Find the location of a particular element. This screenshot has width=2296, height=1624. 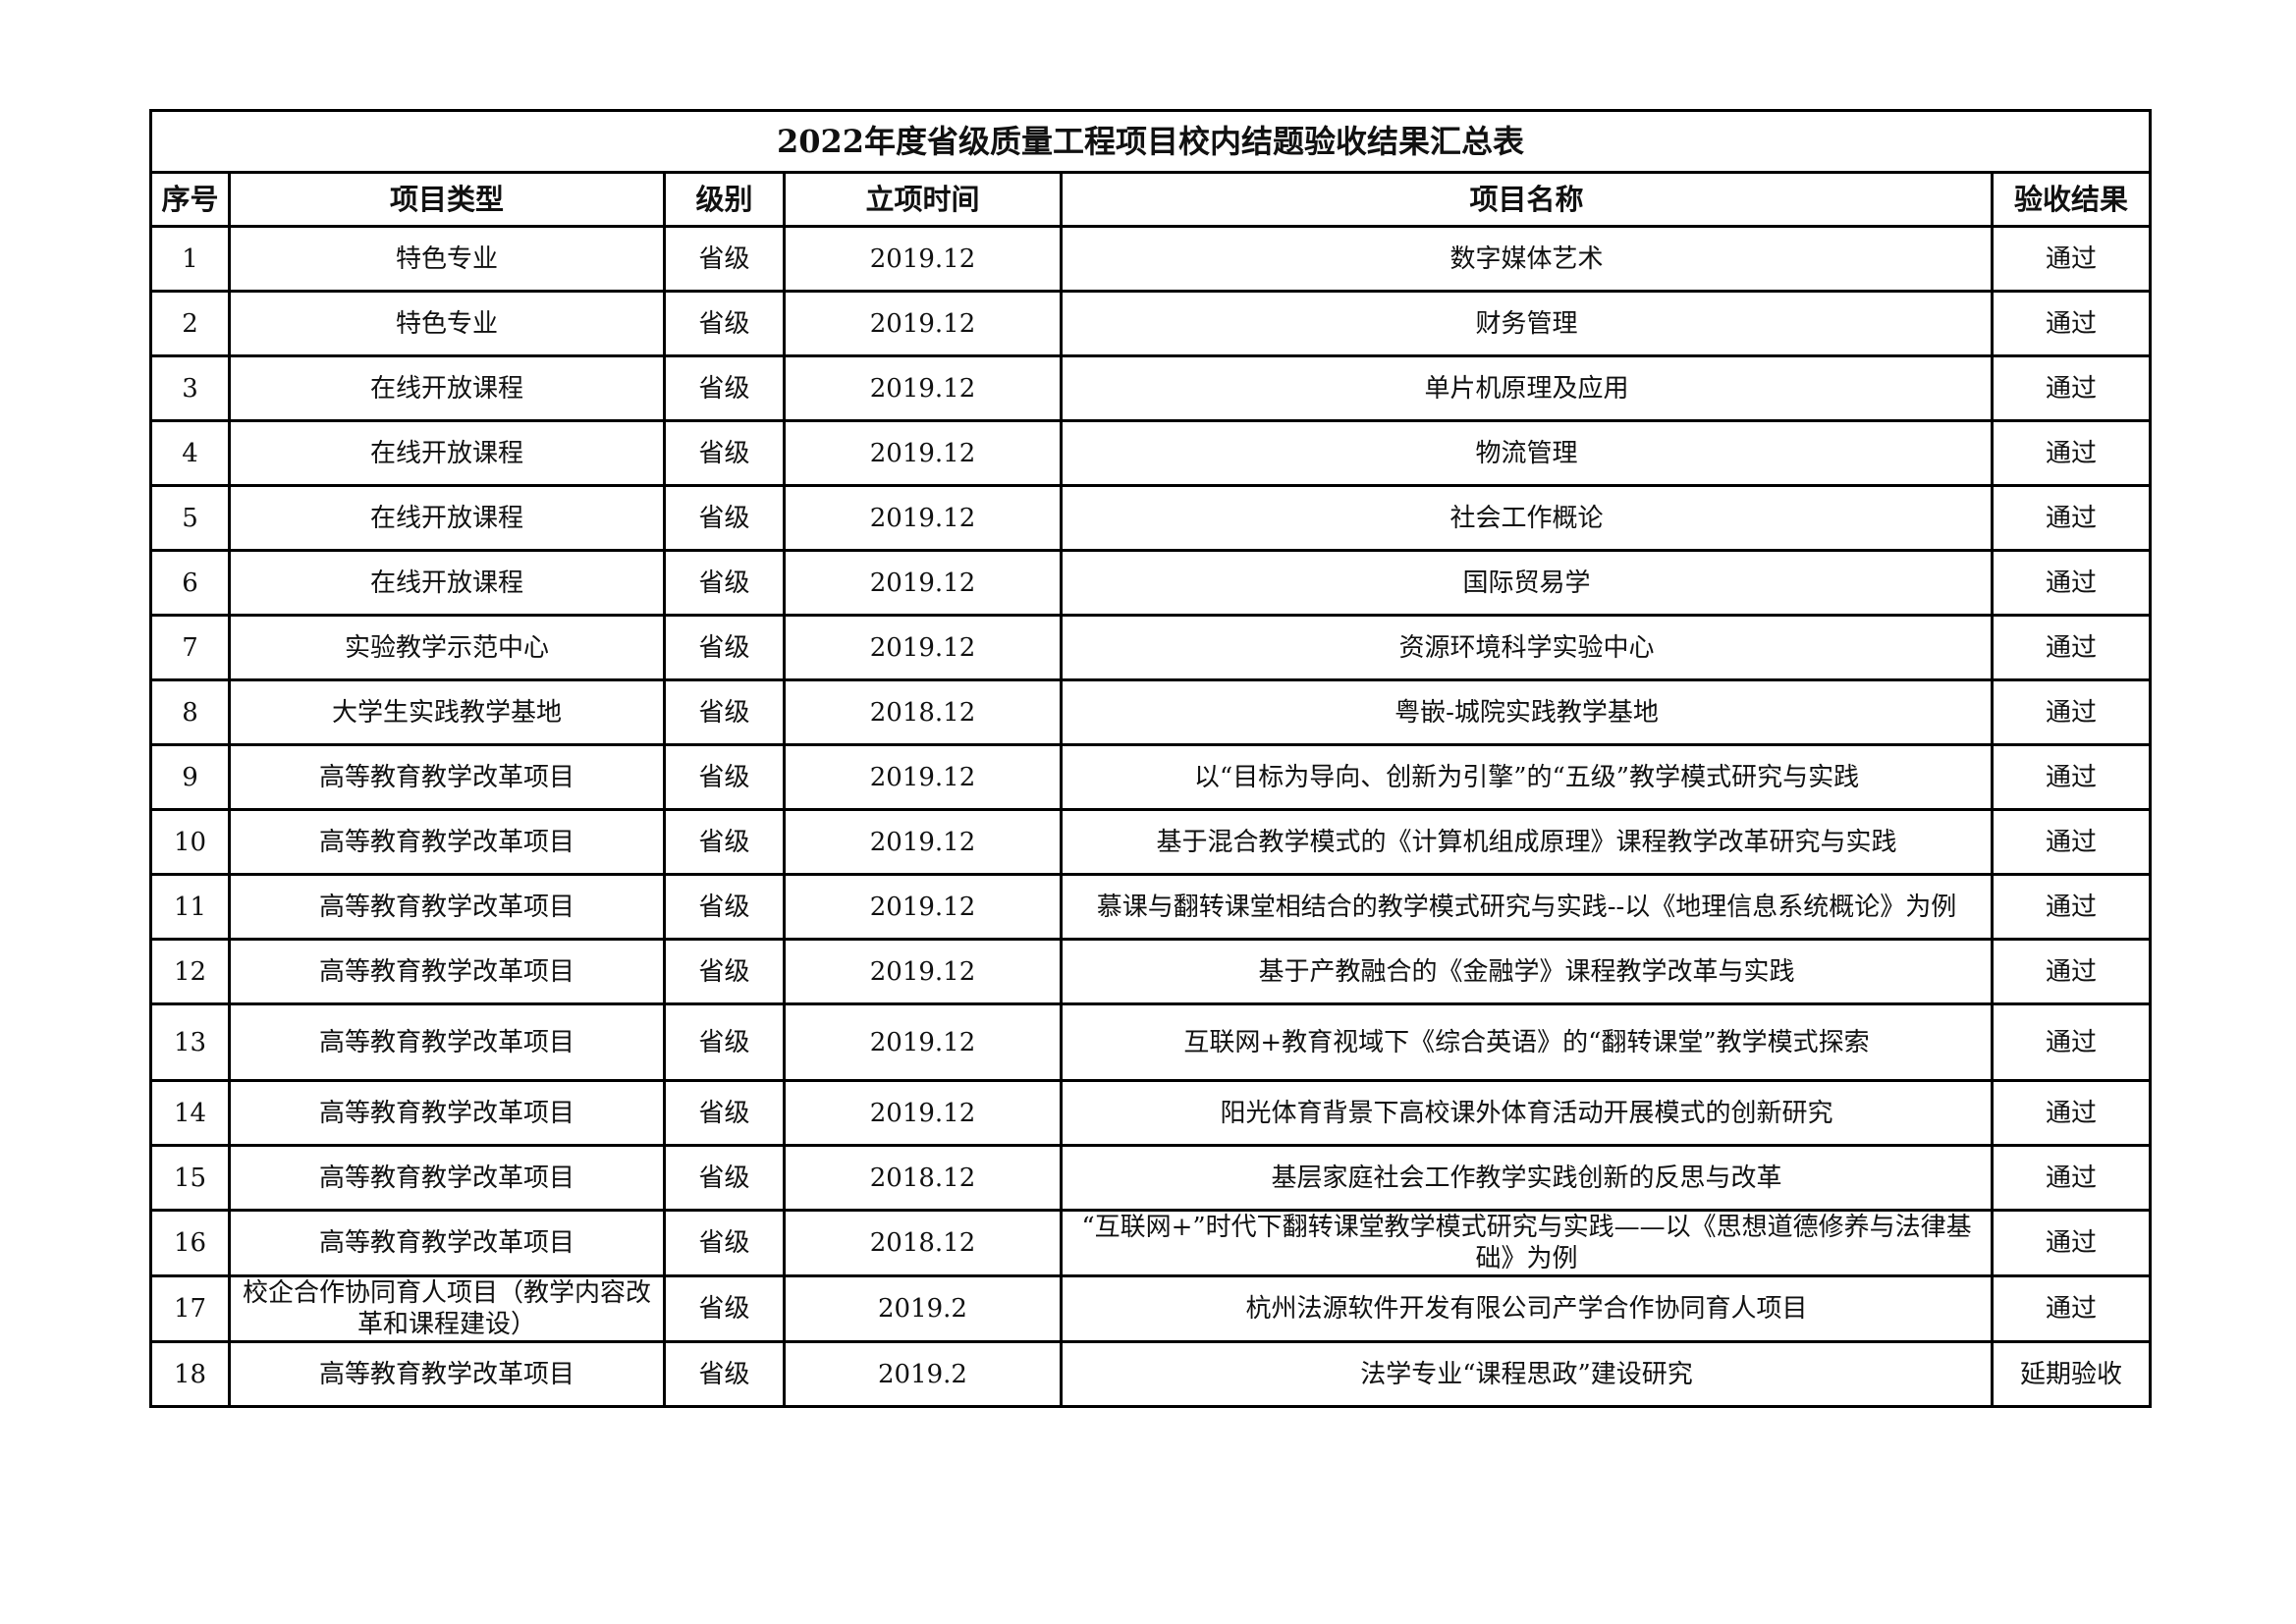

col-index-cell: 13 is located at coordinates (190, 1042).